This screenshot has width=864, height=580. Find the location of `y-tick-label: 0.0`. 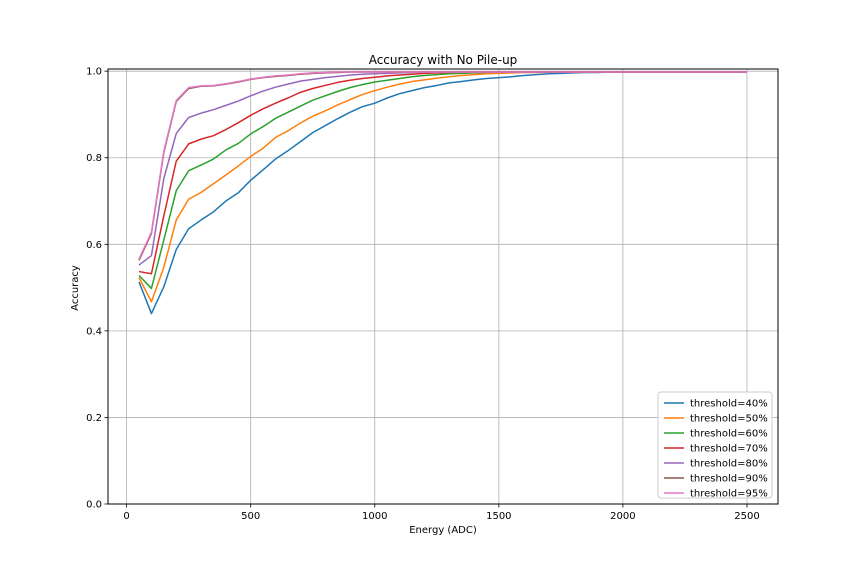

y-tick-label: 0.0 is located at coordinates (94, 505).